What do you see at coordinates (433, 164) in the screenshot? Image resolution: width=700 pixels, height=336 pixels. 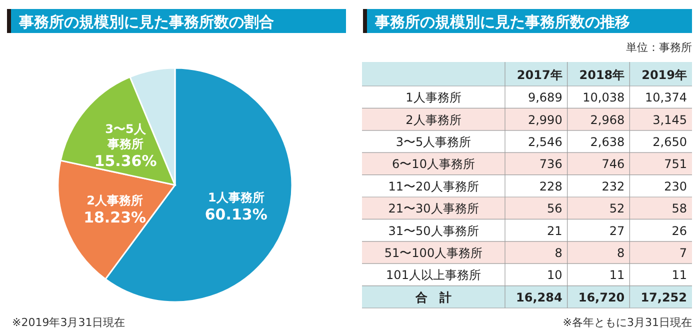 I see `y-tick-label: 6〜10人事務所` at bounding box center [433, 164].